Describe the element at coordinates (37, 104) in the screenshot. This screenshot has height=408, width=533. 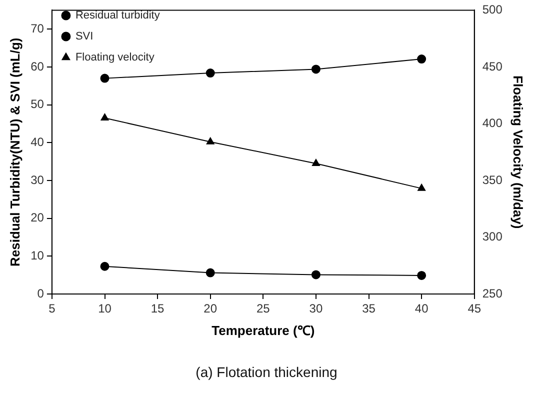
I see `y-tick-label: 50` at that location.